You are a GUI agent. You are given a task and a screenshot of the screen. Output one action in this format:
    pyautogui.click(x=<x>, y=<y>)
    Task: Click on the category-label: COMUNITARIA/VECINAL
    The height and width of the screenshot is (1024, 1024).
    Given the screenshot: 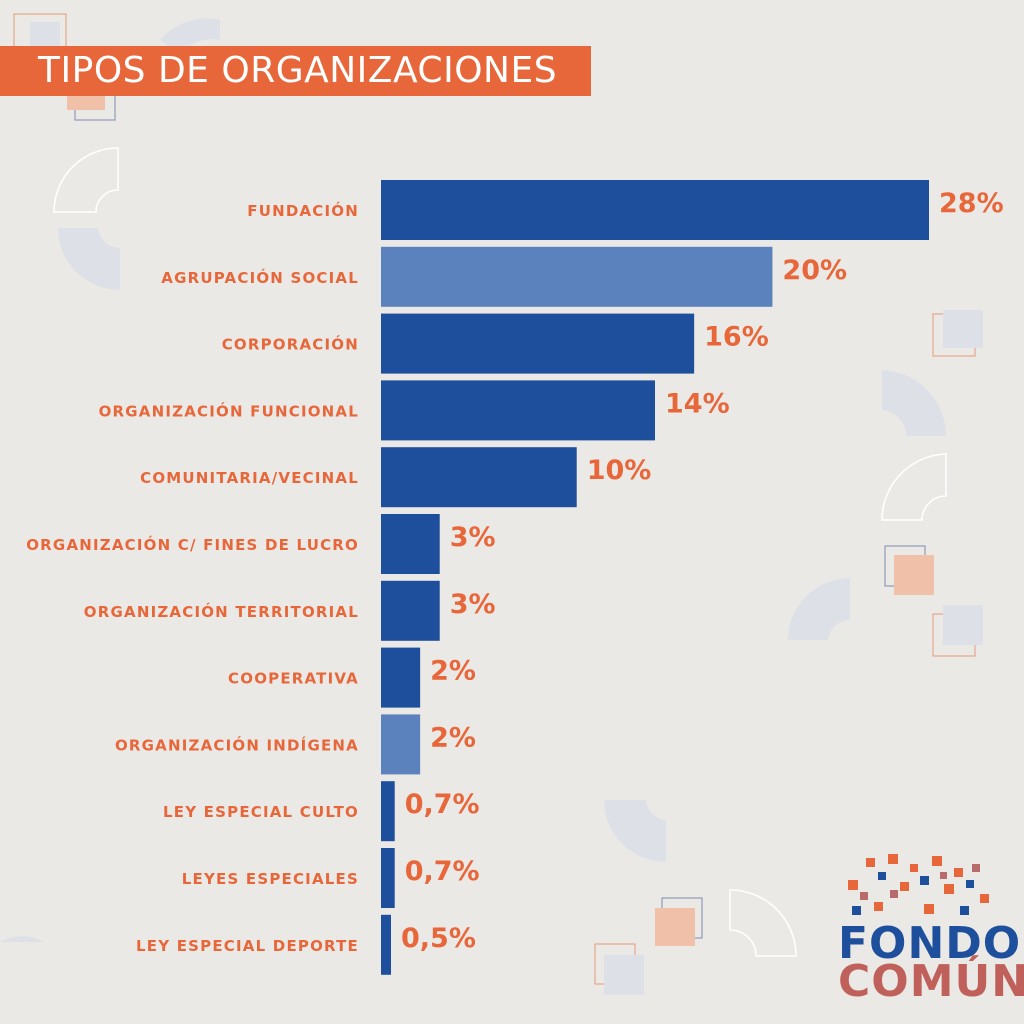 What is the action you would take?
    pyautogui.click(x=249, y=478)
    